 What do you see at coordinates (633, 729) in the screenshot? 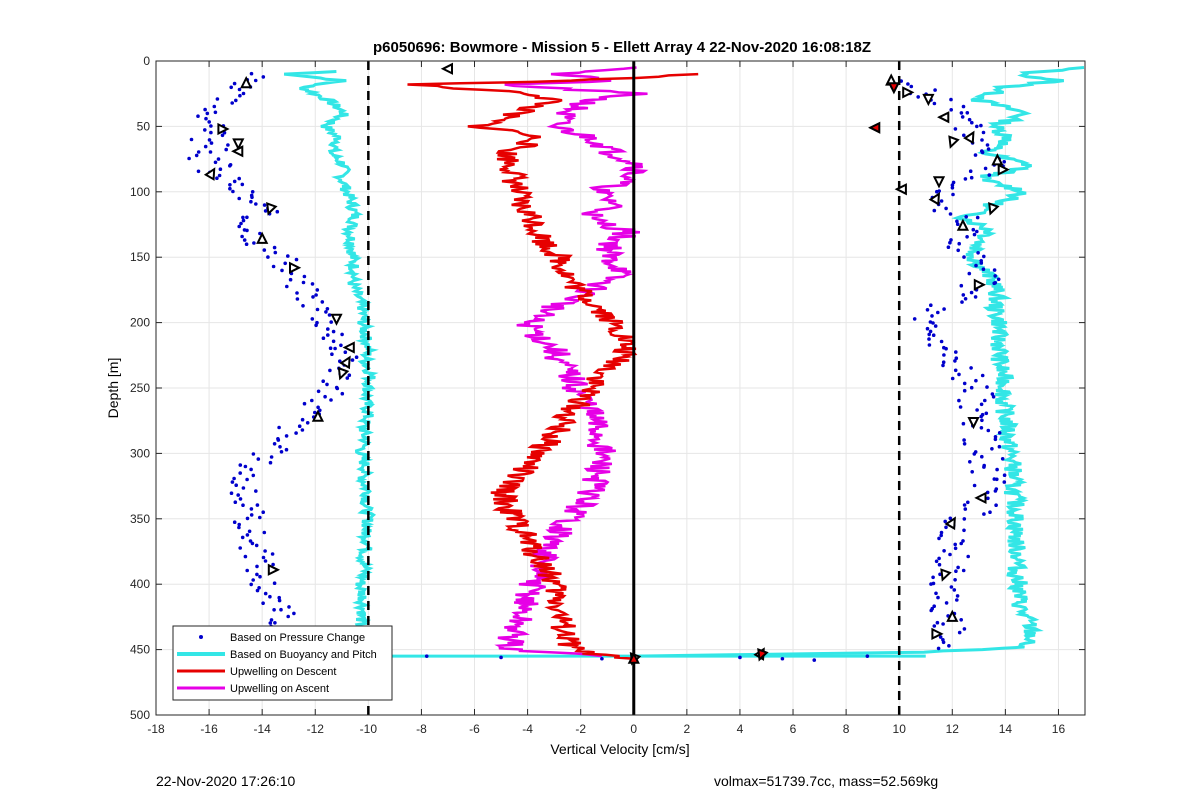
I see `x-tick-label: 0` at bounding box center [633, 729].